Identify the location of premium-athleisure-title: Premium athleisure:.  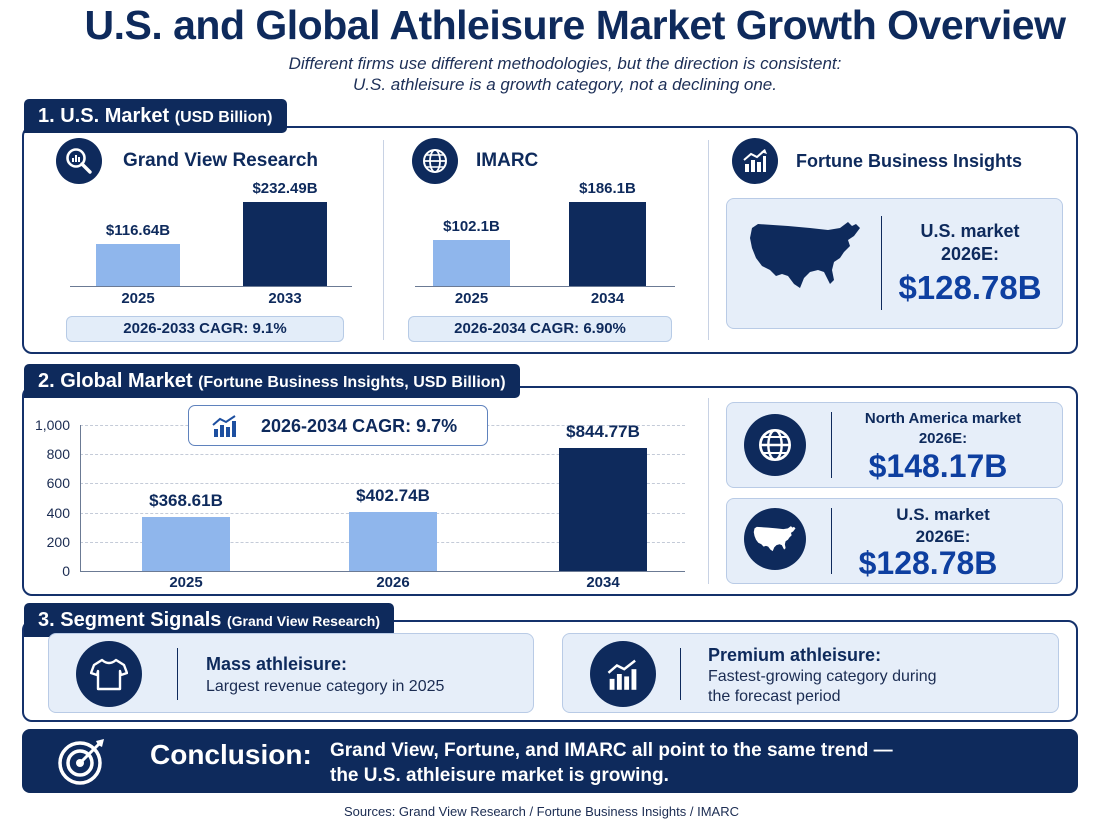
(795, 655).